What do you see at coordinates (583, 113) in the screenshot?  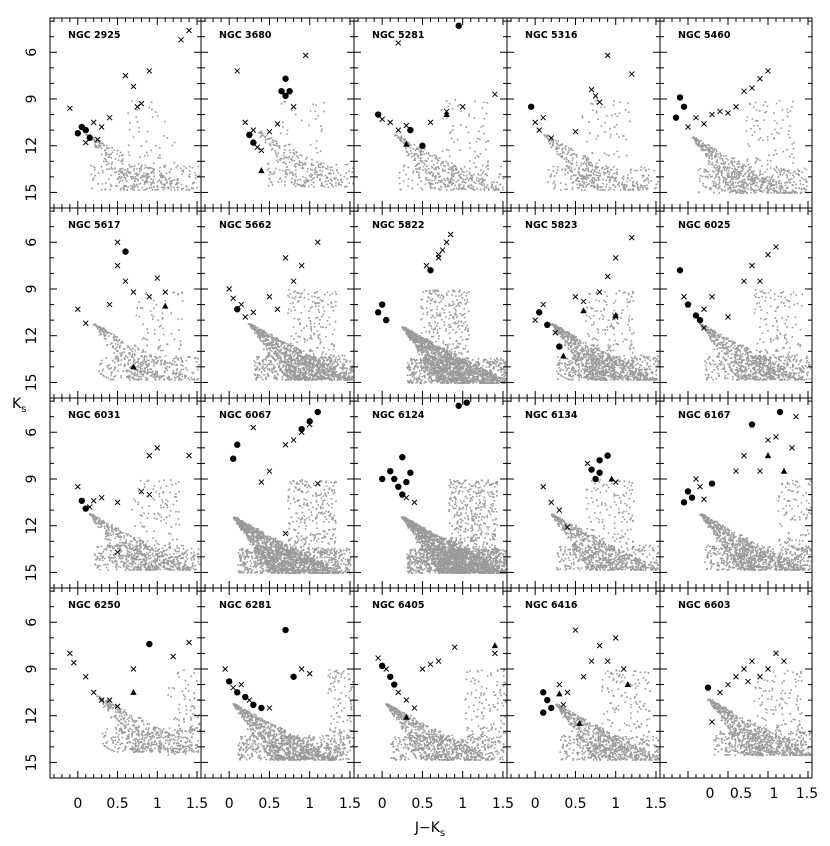 I see `tick-marks` at bounding box center [583, 113].